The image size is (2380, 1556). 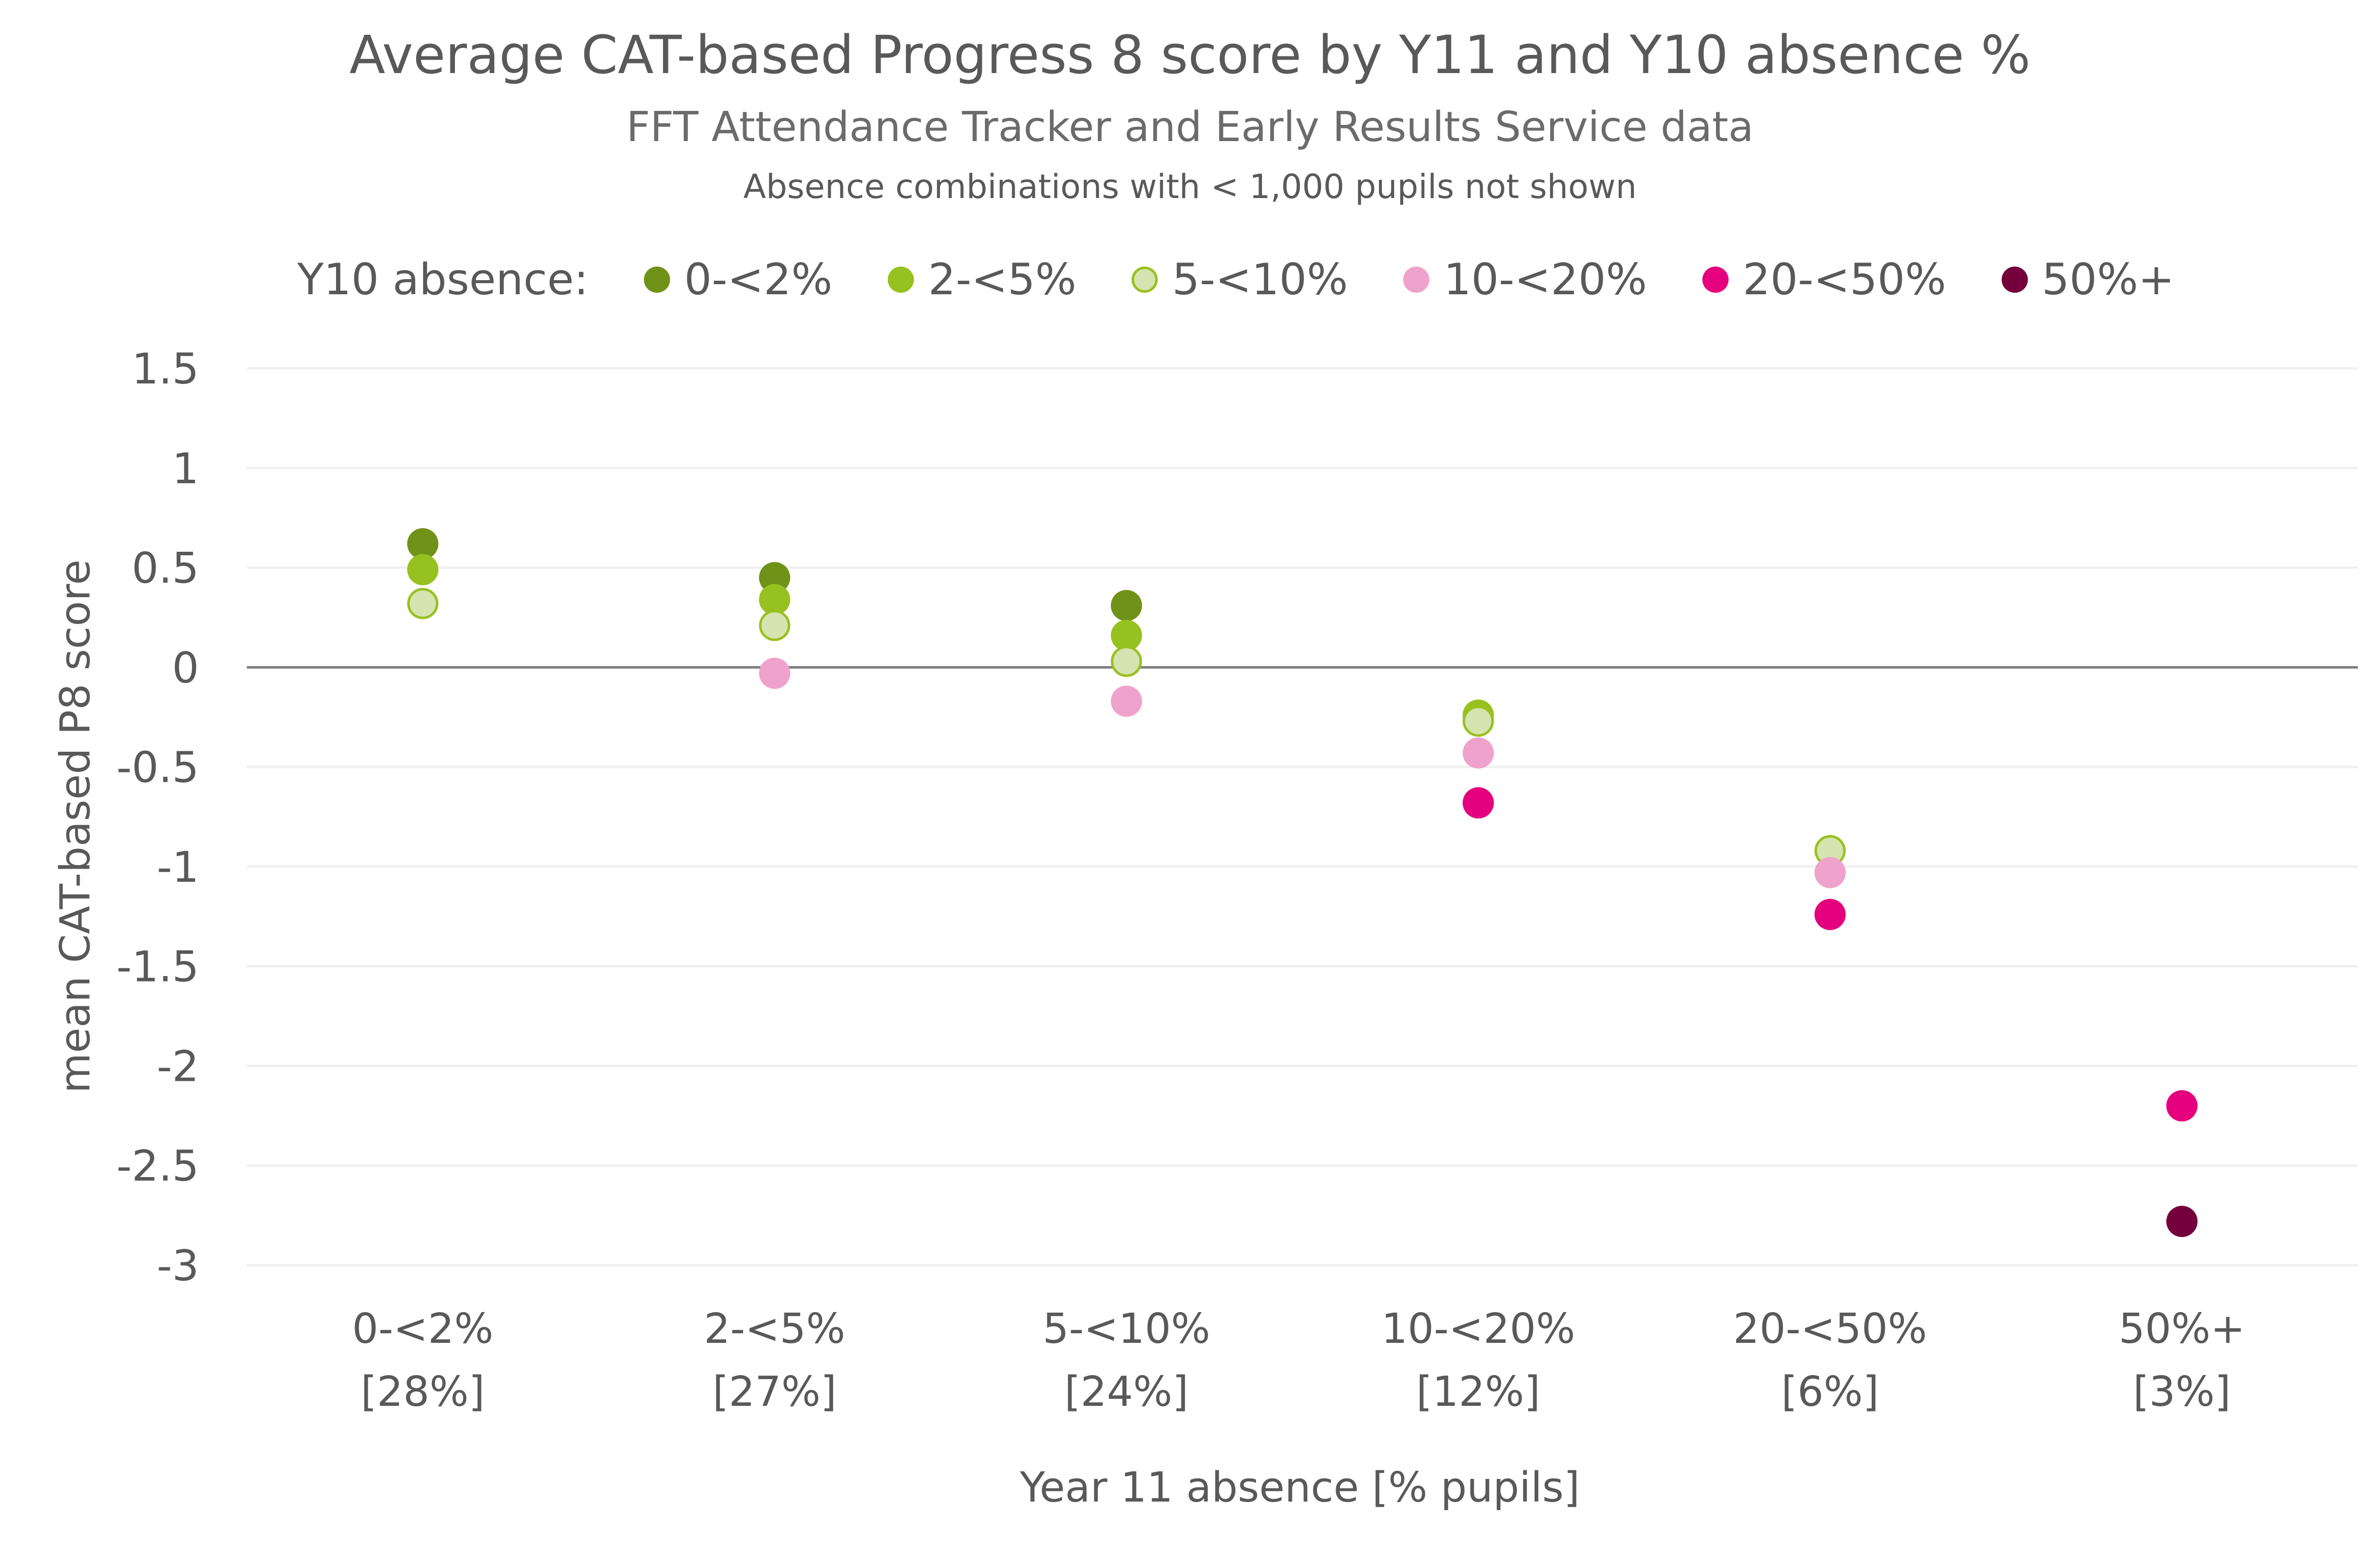 I want to click on legend-item: 0-<2%, so click(x=738, y=280).